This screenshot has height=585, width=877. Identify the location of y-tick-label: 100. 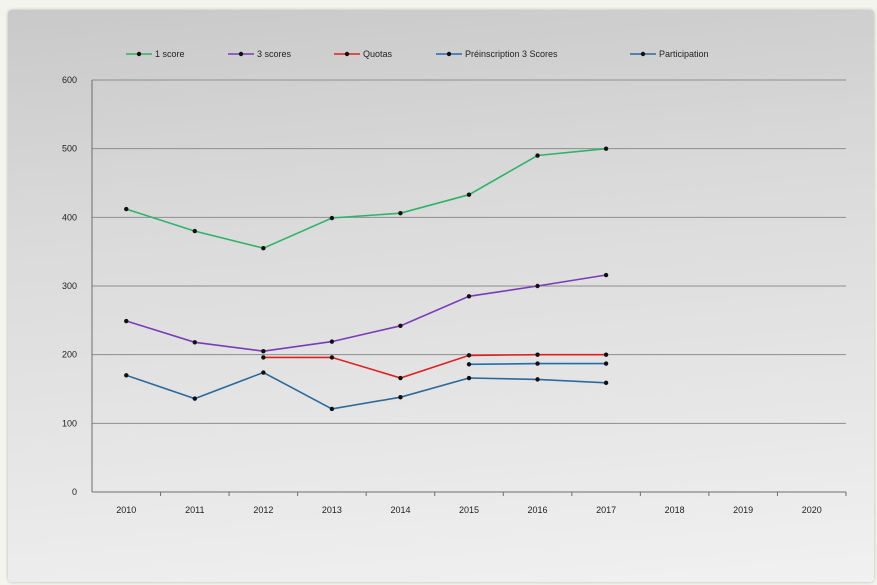
(69, 423).